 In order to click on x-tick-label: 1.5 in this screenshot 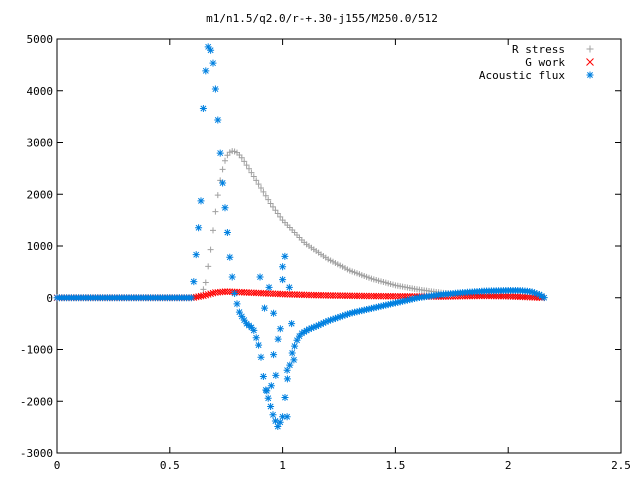, I will do `click(395, 465)`.